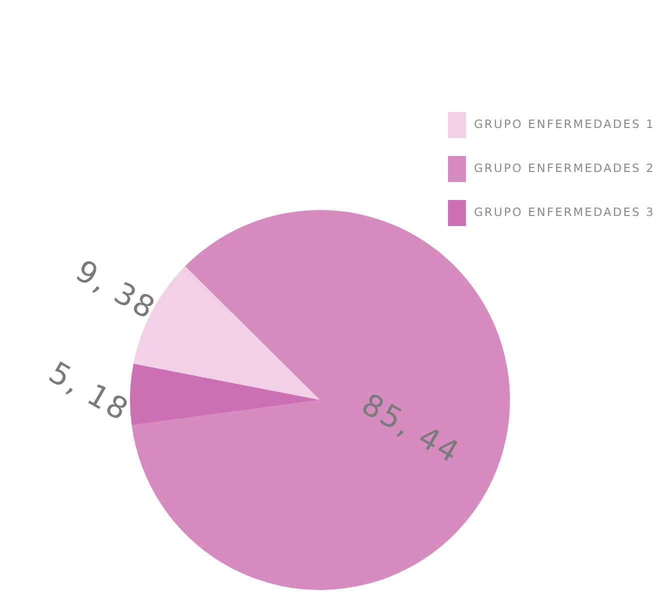 The height and width of the screenshot is (610, 665). I want to click on pie-slice, so click(225, 395).